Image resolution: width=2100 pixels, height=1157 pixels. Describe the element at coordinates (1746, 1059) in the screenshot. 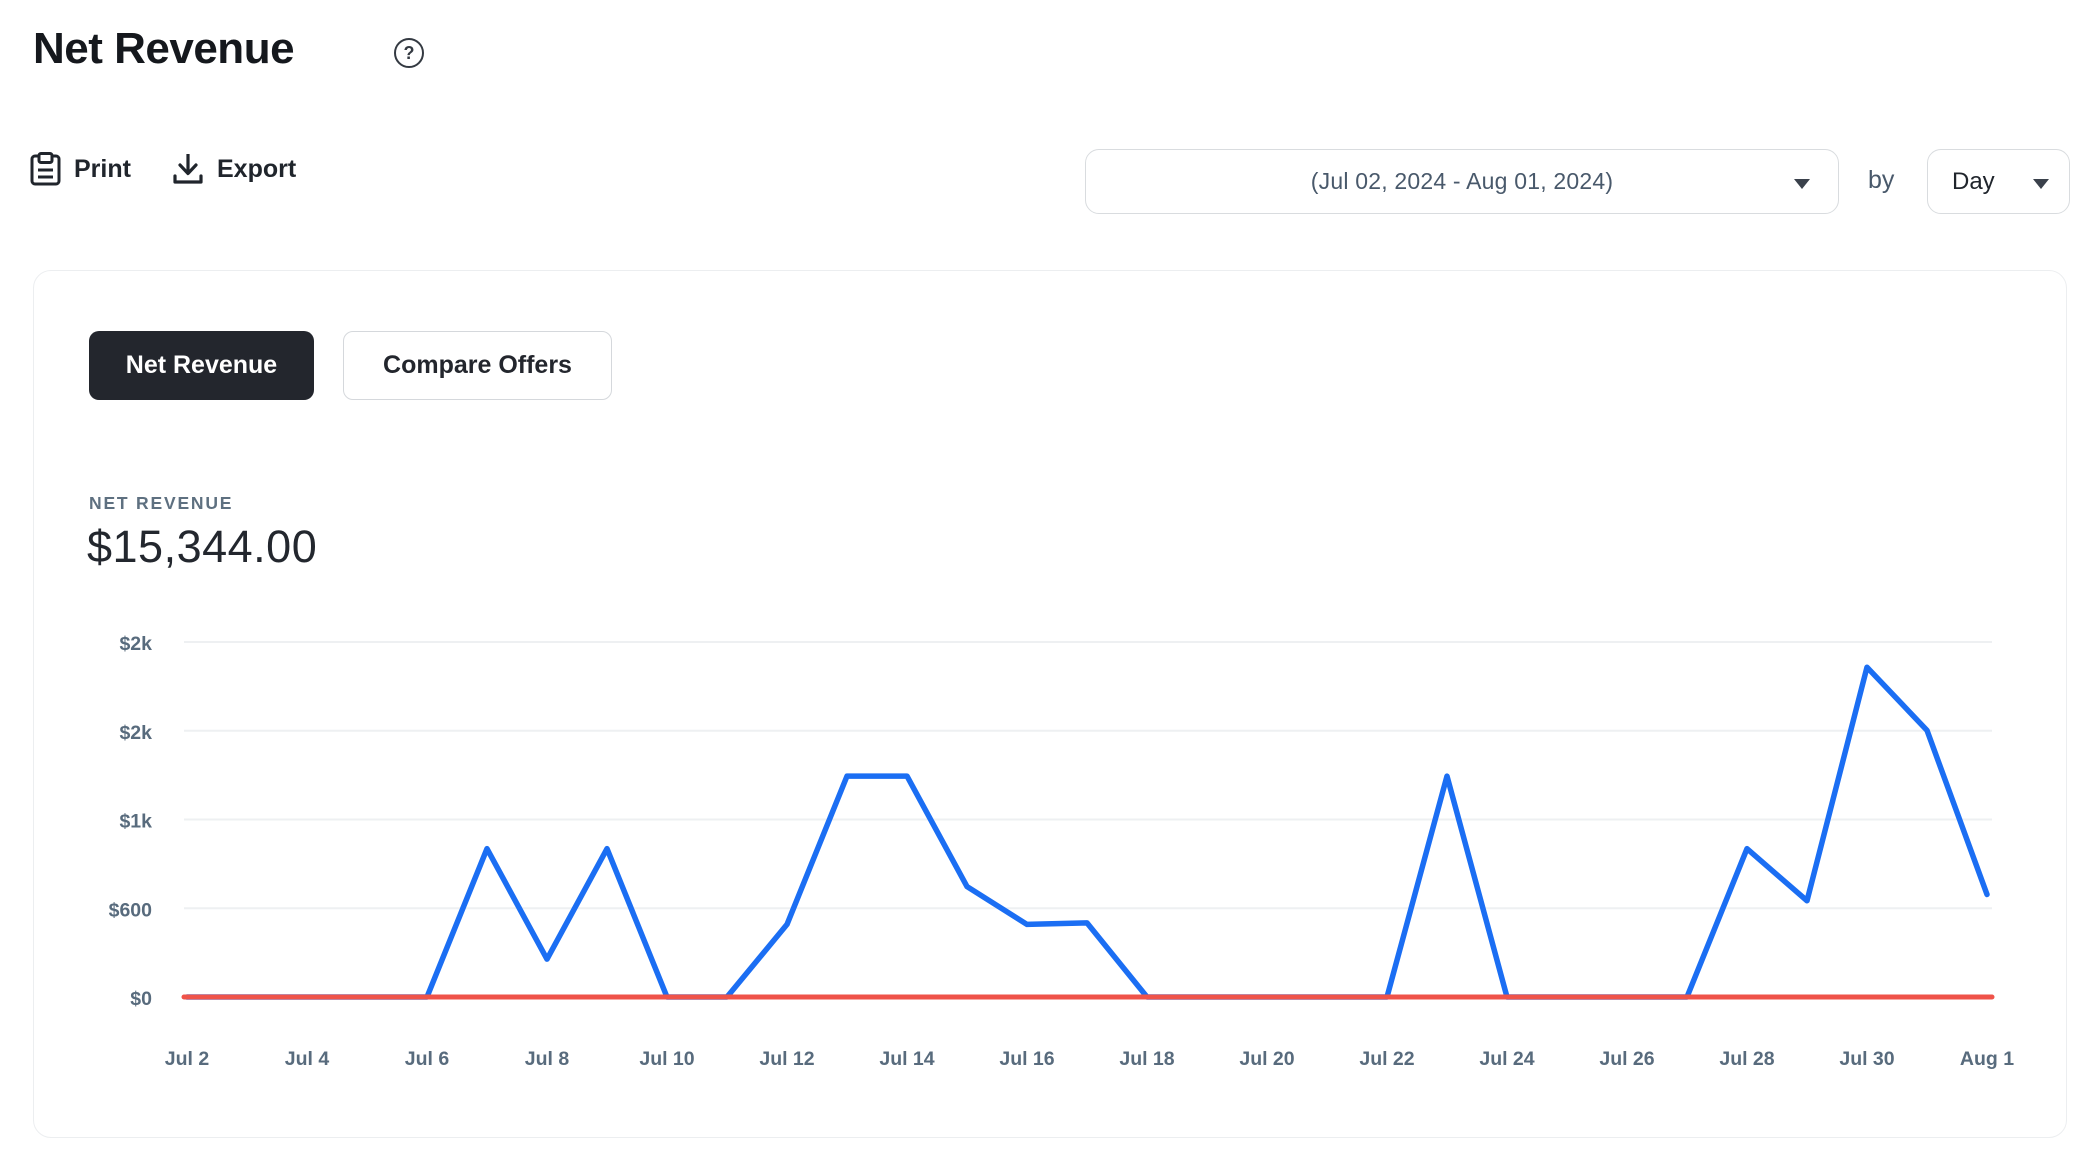

I see `svg-text: Jul 28` at that location.